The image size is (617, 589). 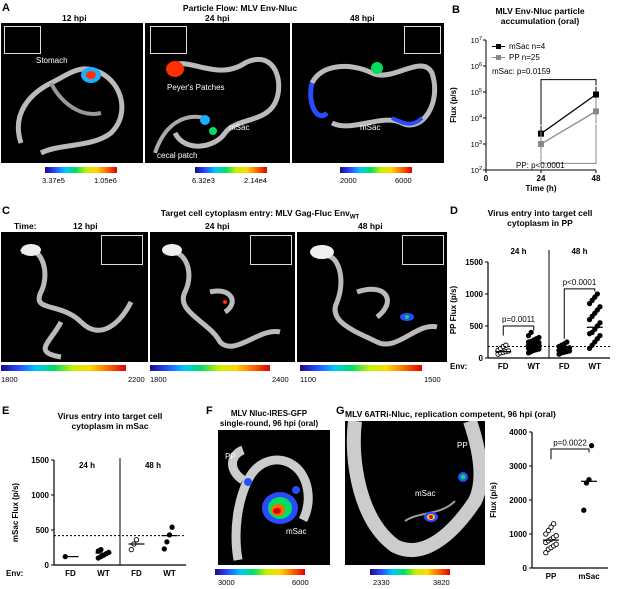 What do you see at coordinates (403, 180) in the screenshot?
I see `panel-a-cb-max-48: 6000` at bounding box center [403, 180].